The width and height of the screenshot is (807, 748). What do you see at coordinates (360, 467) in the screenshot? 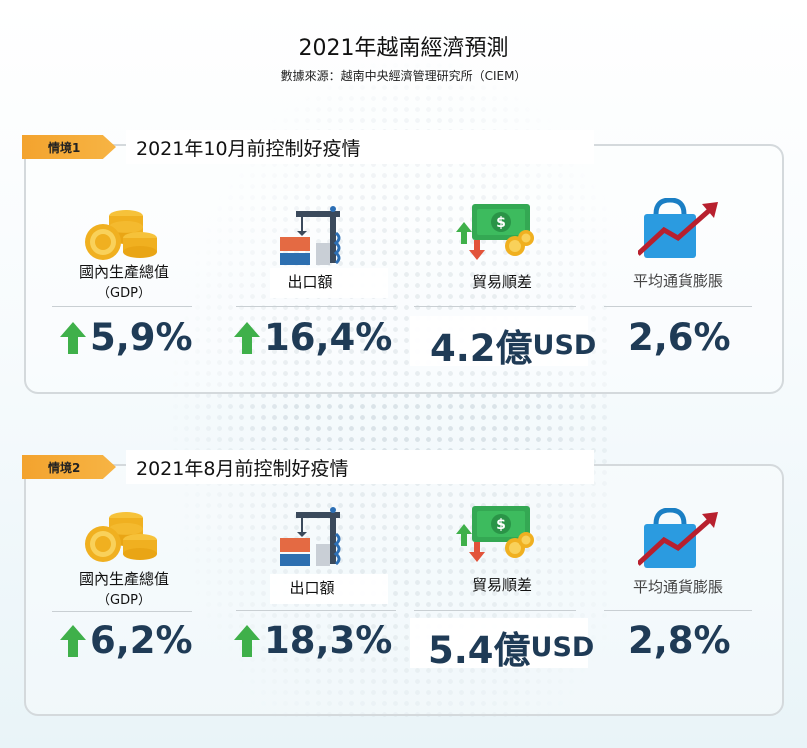
I see `scenario-2-heading: 2021年8月前控制好疫情` at bounding box center [360, 467].